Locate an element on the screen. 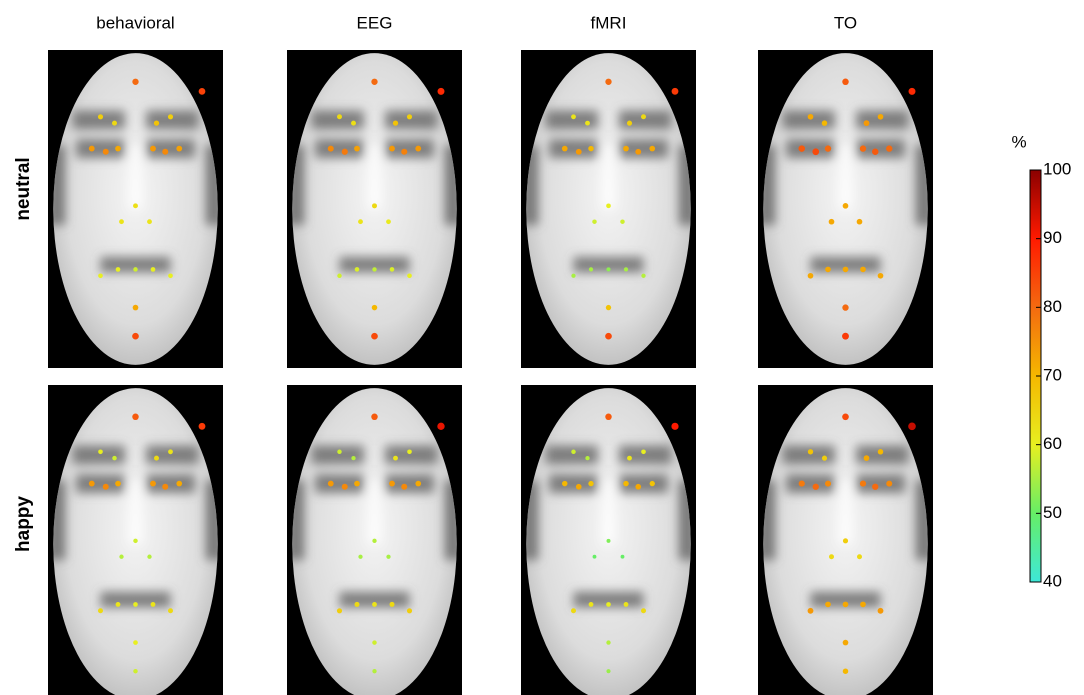 Image resolution: width=1084 pixels, height=695 pixels. face-features is located at coordinates (135, 191).